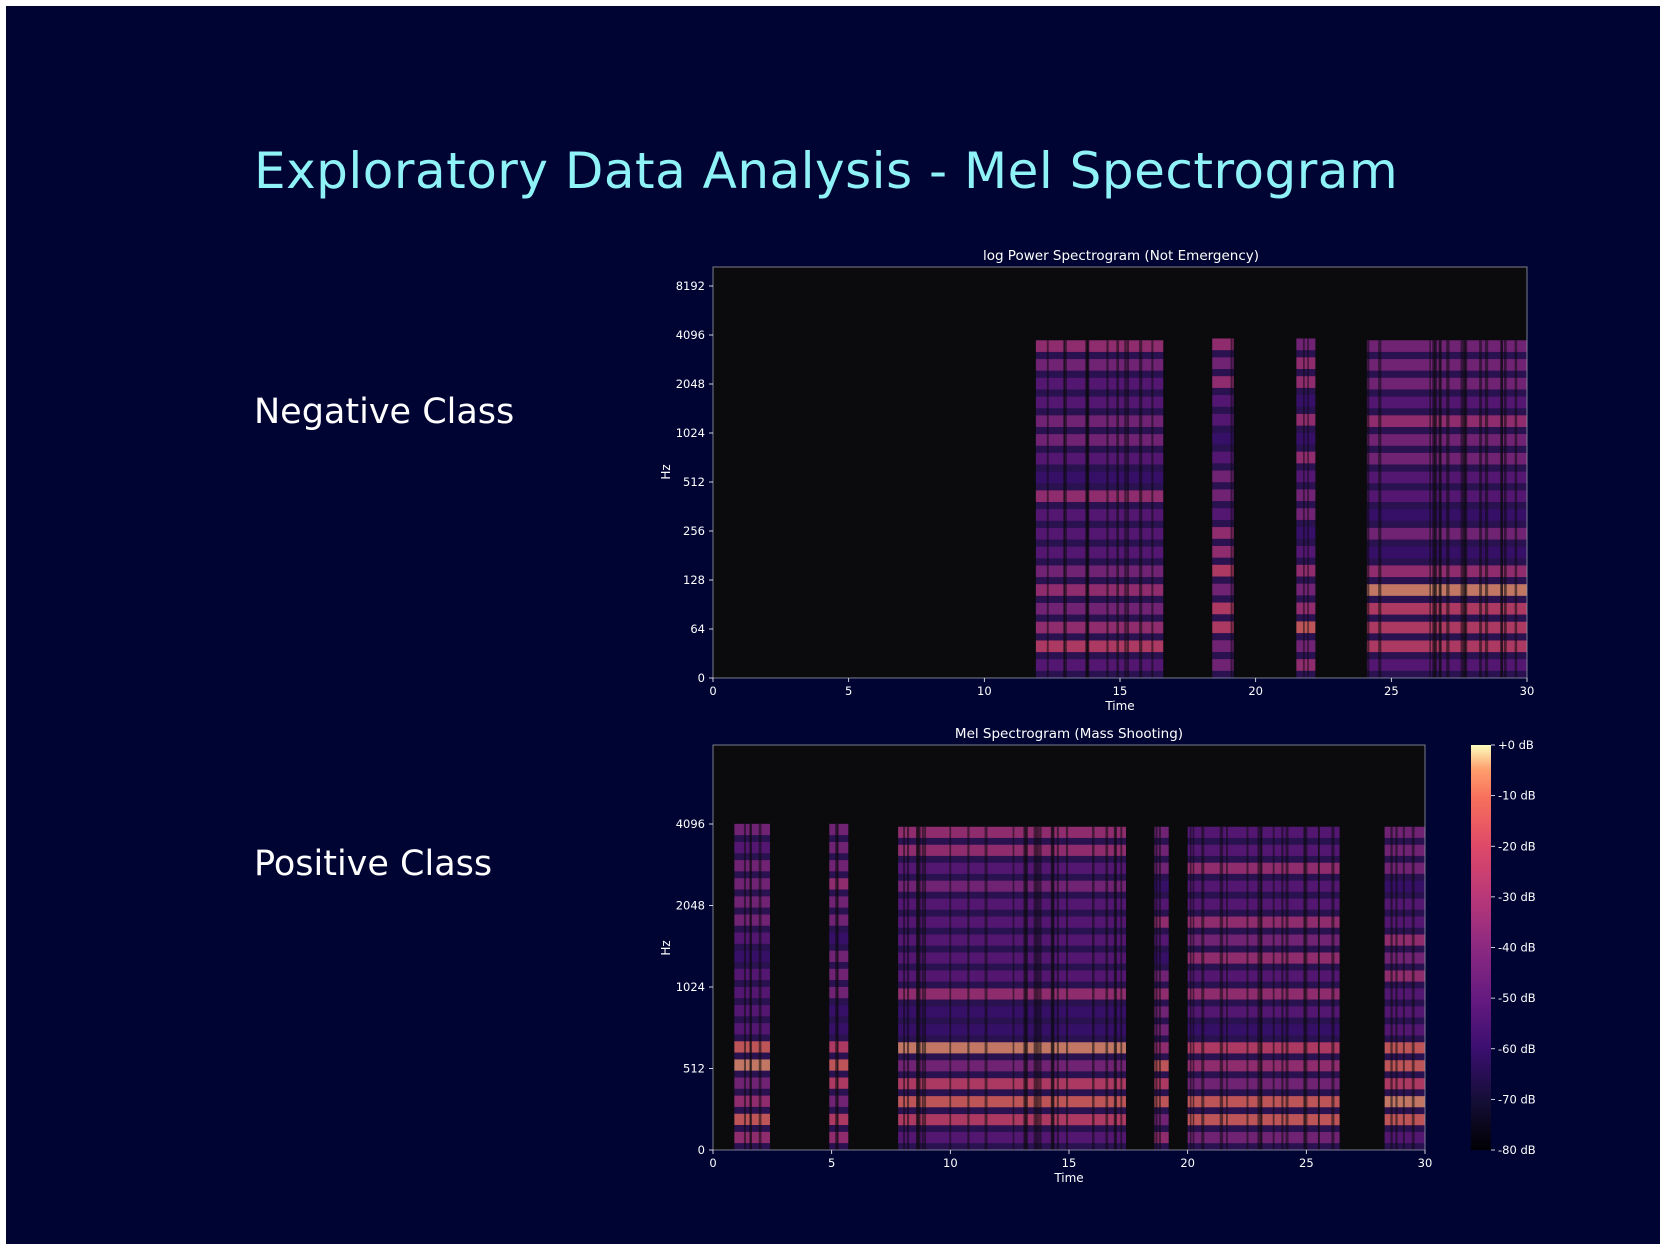  What do you see at coordinates (701, 678) in the screenshot?
I see `chart1-y-tick-label: 0` at bounding box center [701, 678].